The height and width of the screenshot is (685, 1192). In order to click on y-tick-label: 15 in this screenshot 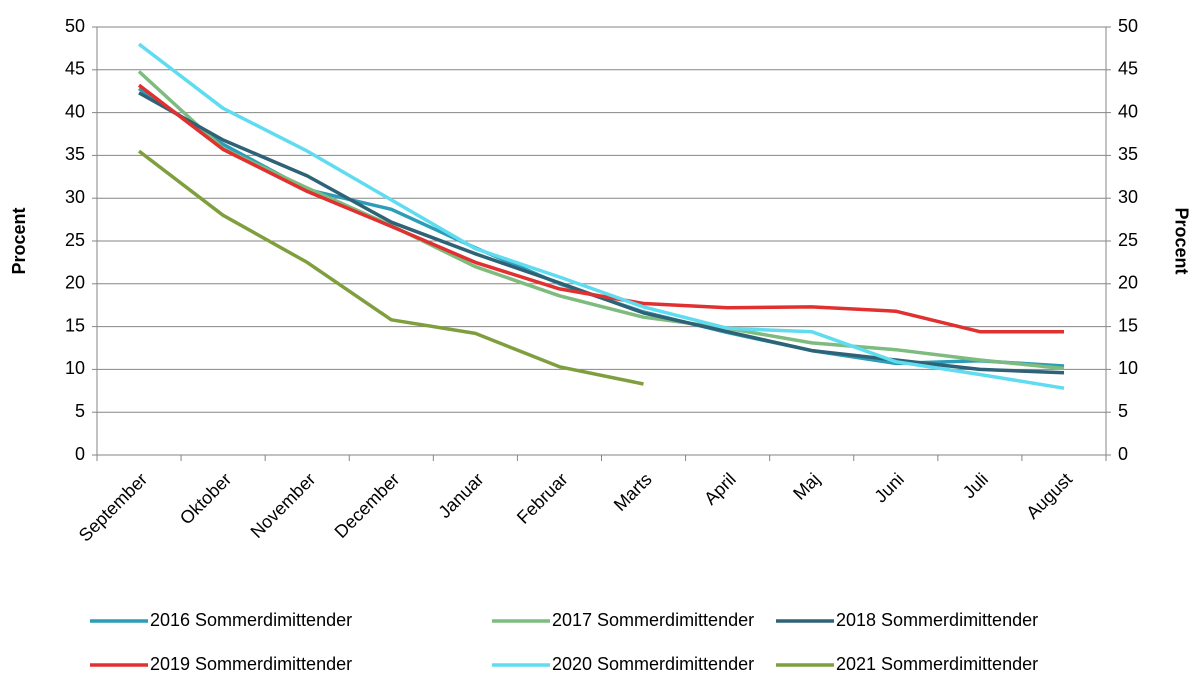, I will do `click(75, 325)`.